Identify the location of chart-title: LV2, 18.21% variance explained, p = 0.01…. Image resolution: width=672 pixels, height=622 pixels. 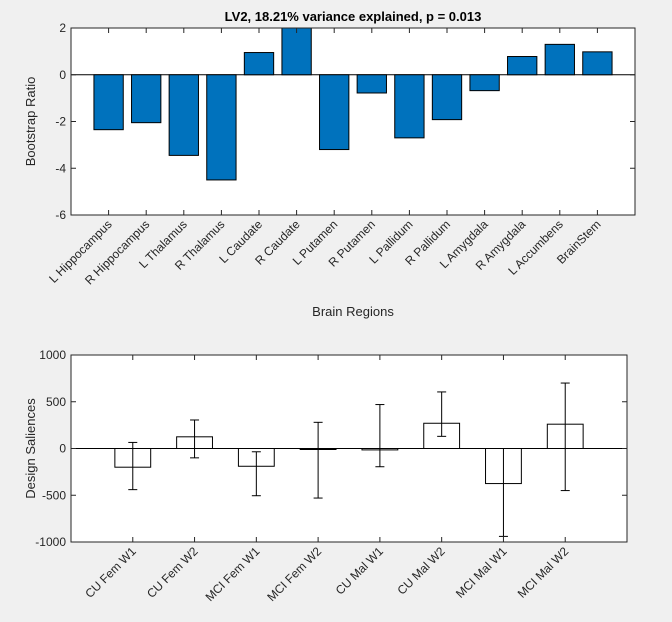
(353, 16).